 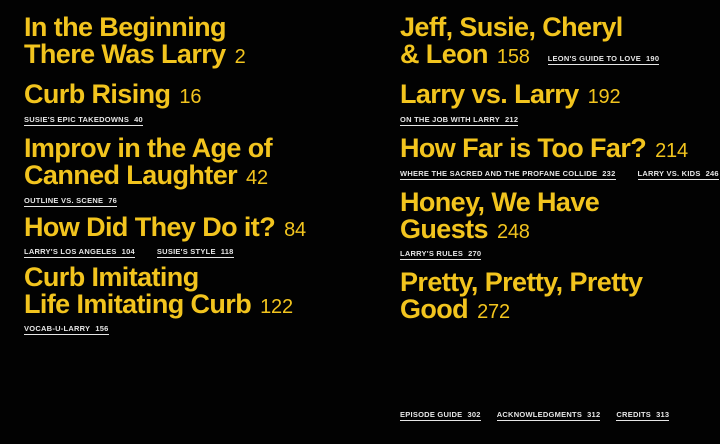 I want to click on sub-entry: ON THE JOB WITH LARRY 212, so click(x=459, y=120).